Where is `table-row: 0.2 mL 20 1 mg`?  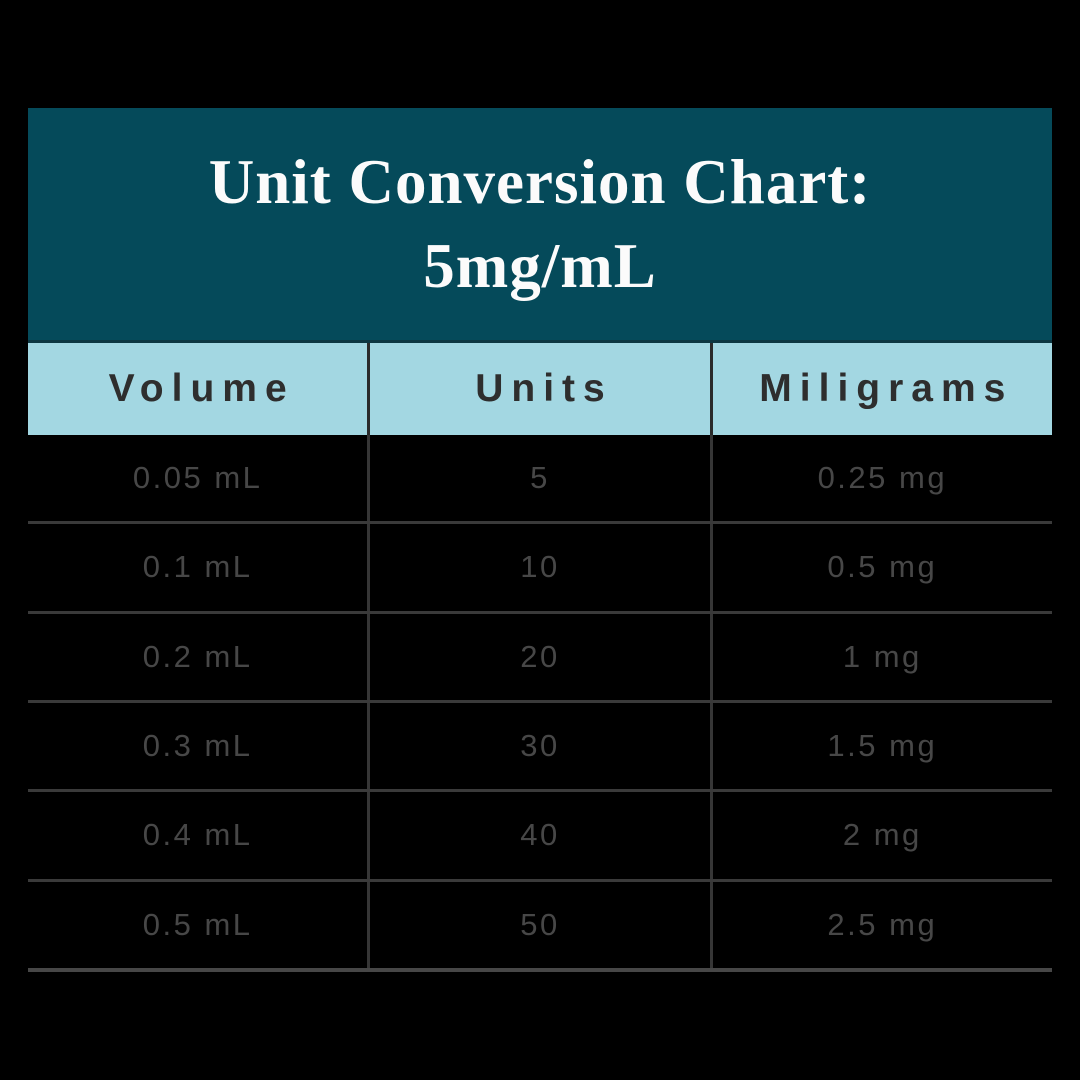 table-row: 0.2 mL 20 1 mg is located at coordinates (540, 655).